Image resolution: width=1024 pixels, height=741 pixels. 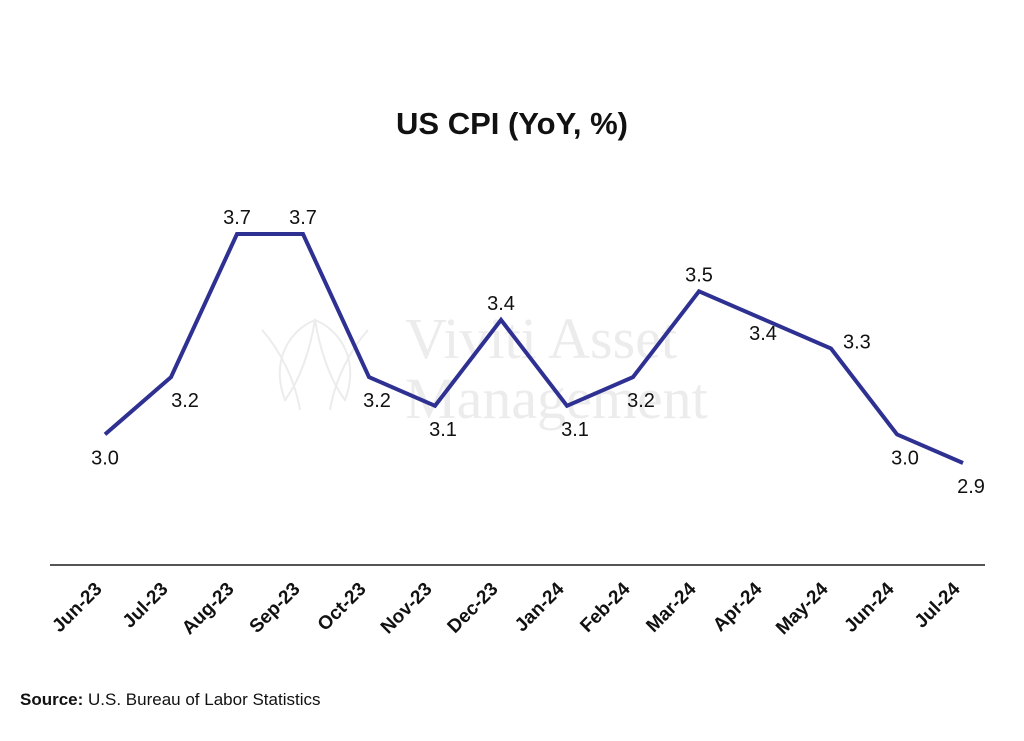 I want to click on x-tick-label: Sep-23, so click(x=275, y=608).